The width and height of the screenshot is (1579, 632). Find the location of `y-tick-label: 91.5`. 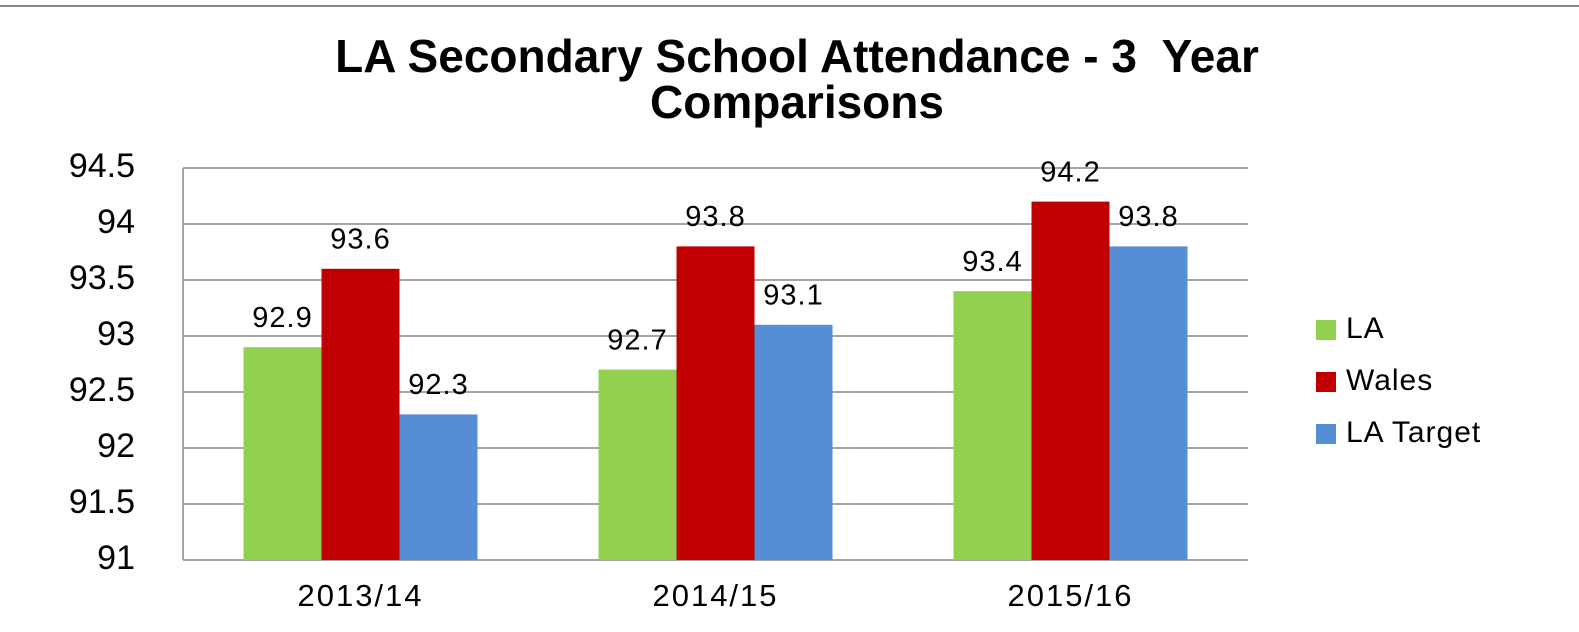

y-tick-label: 91.5 is located at coordinates (102, 502).